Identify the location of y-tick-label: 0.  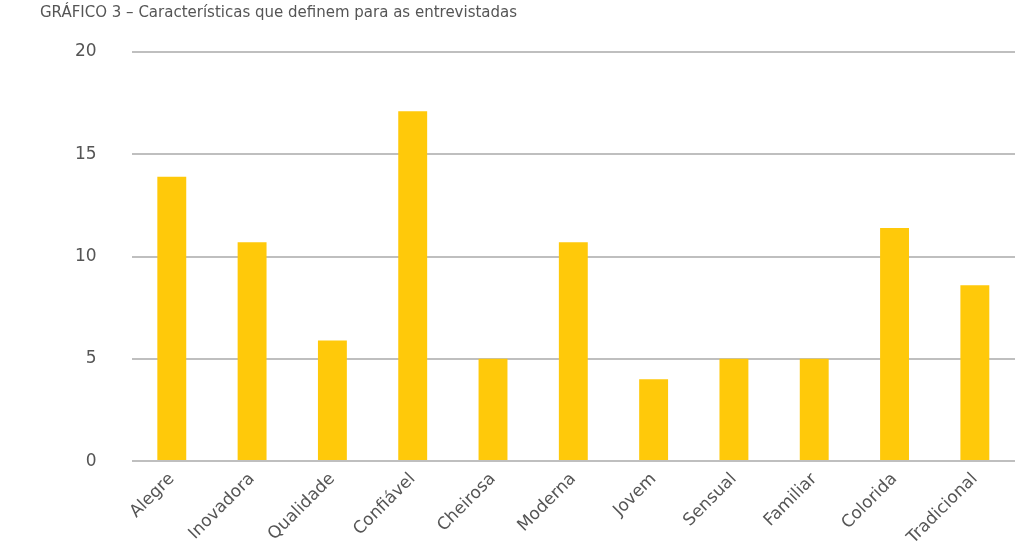
(91, 459).